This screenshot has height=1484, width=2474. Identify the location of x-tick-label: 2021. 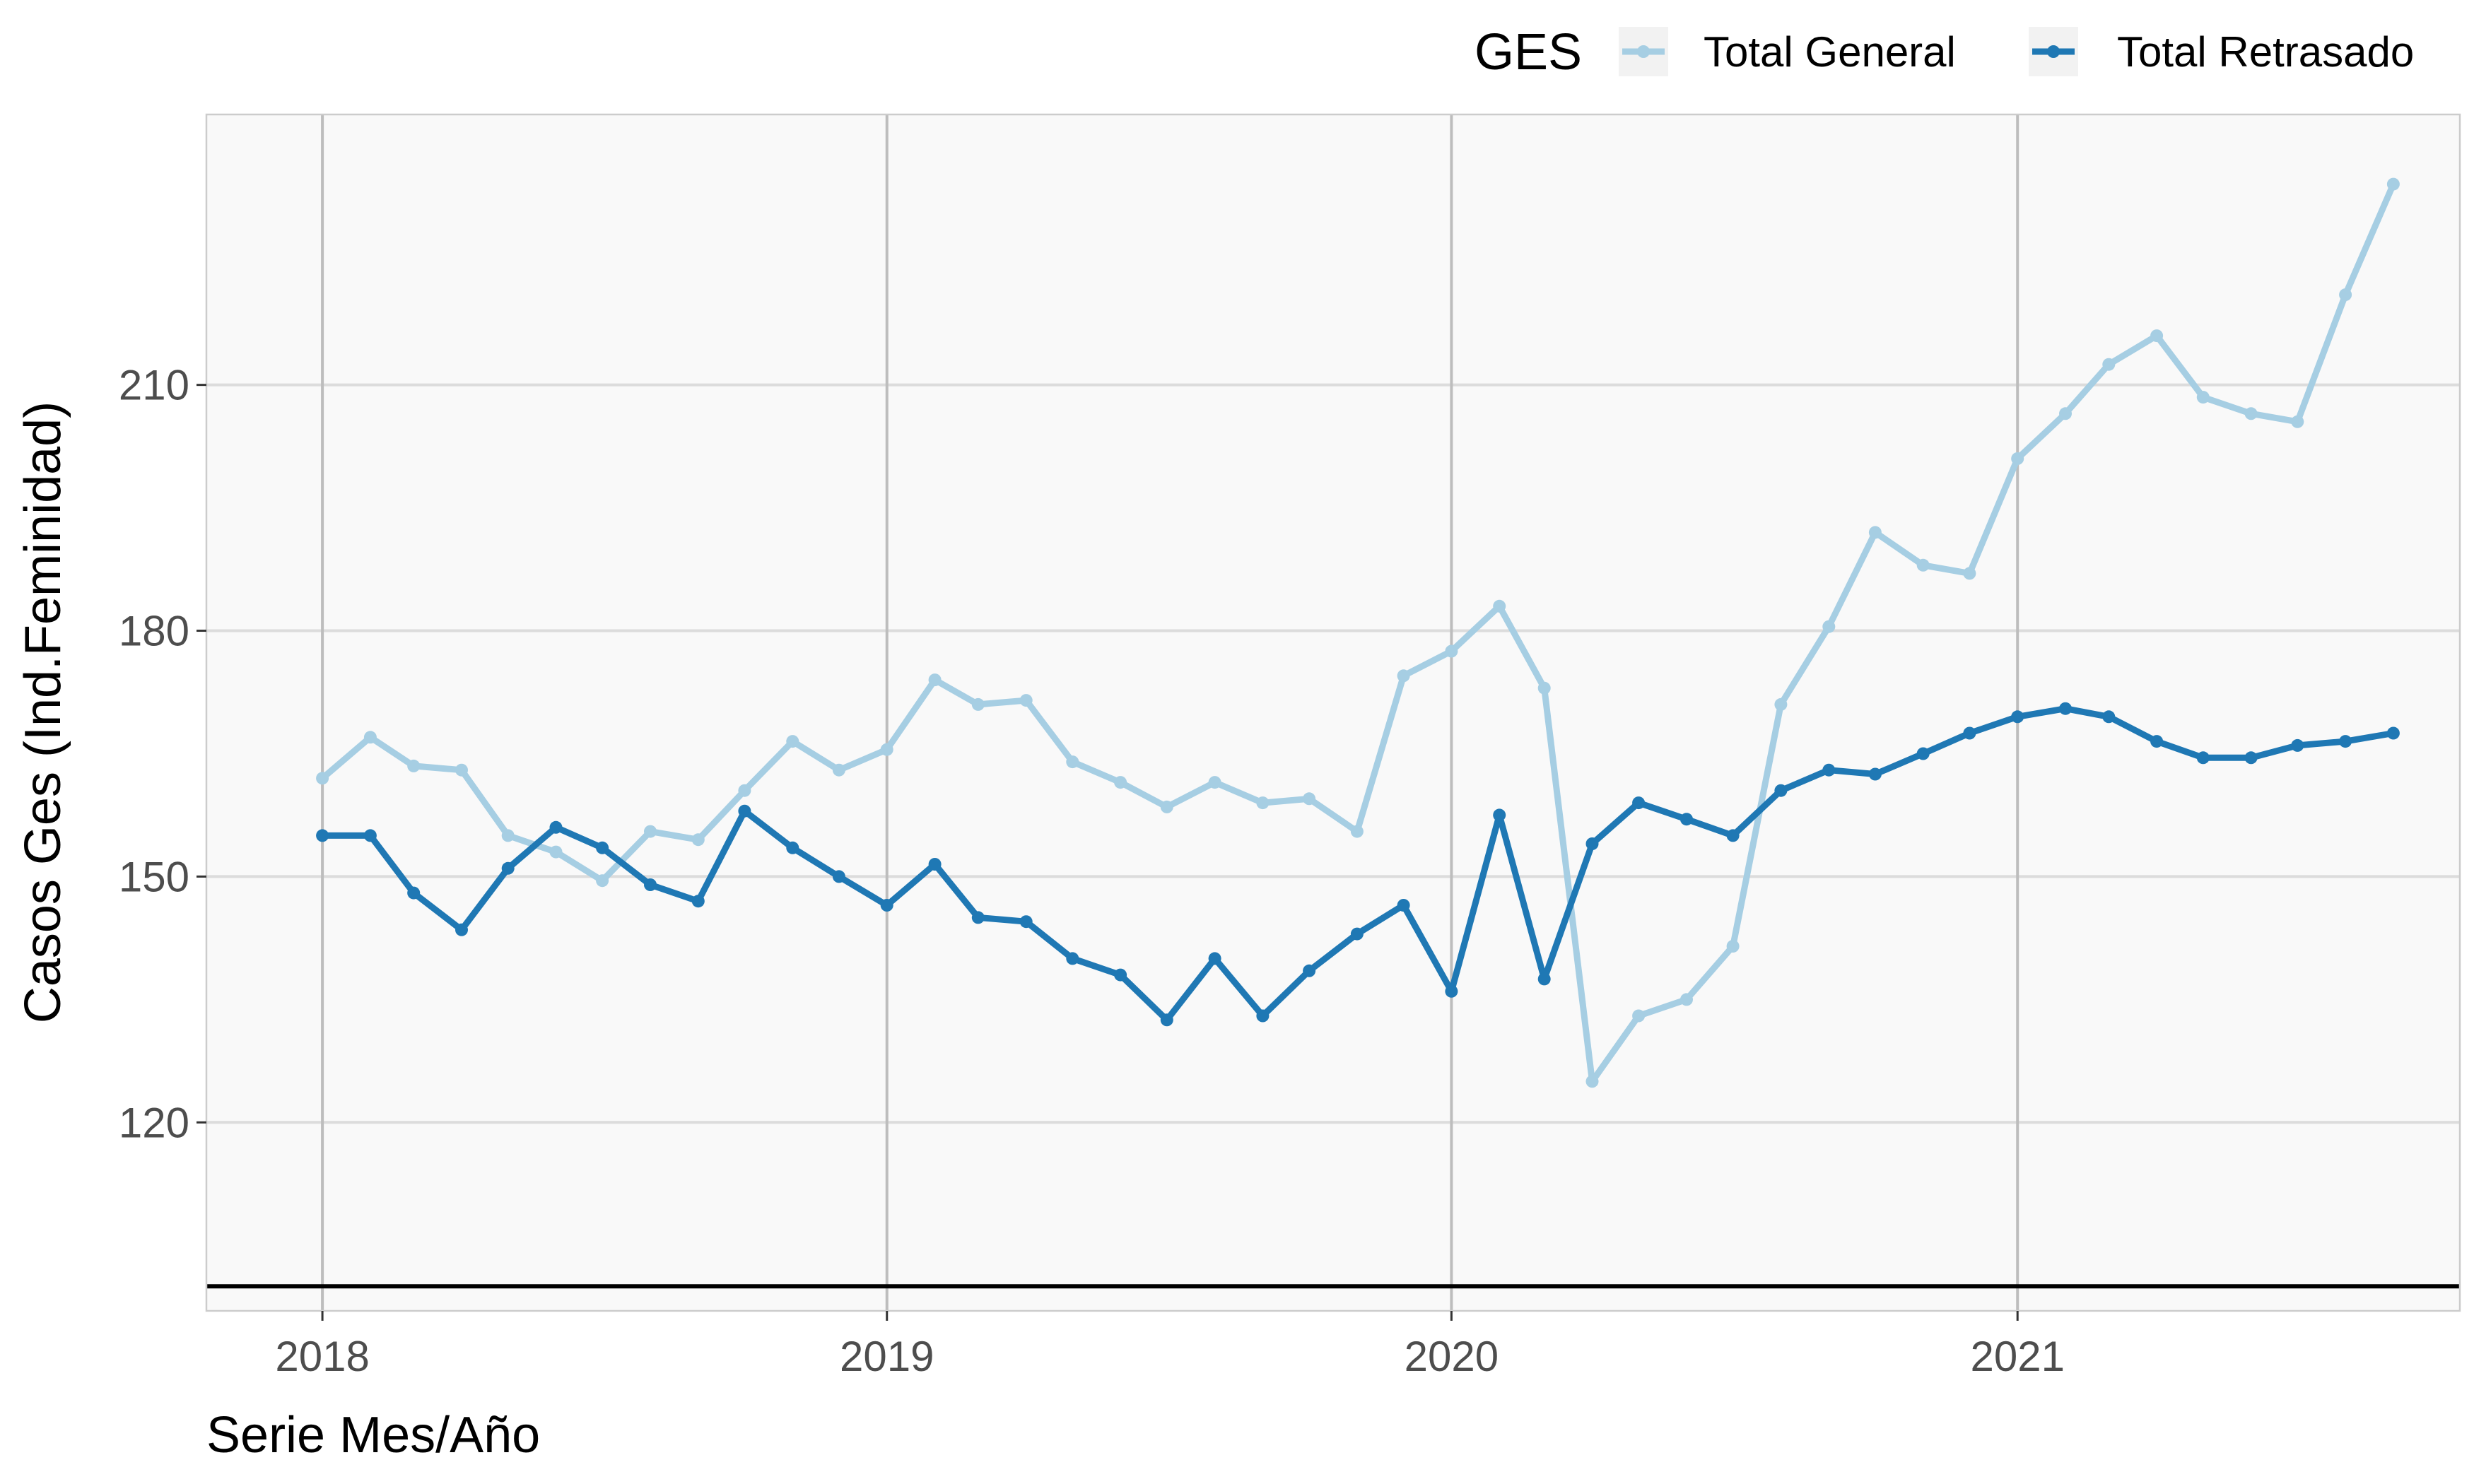
(2017, 1356).